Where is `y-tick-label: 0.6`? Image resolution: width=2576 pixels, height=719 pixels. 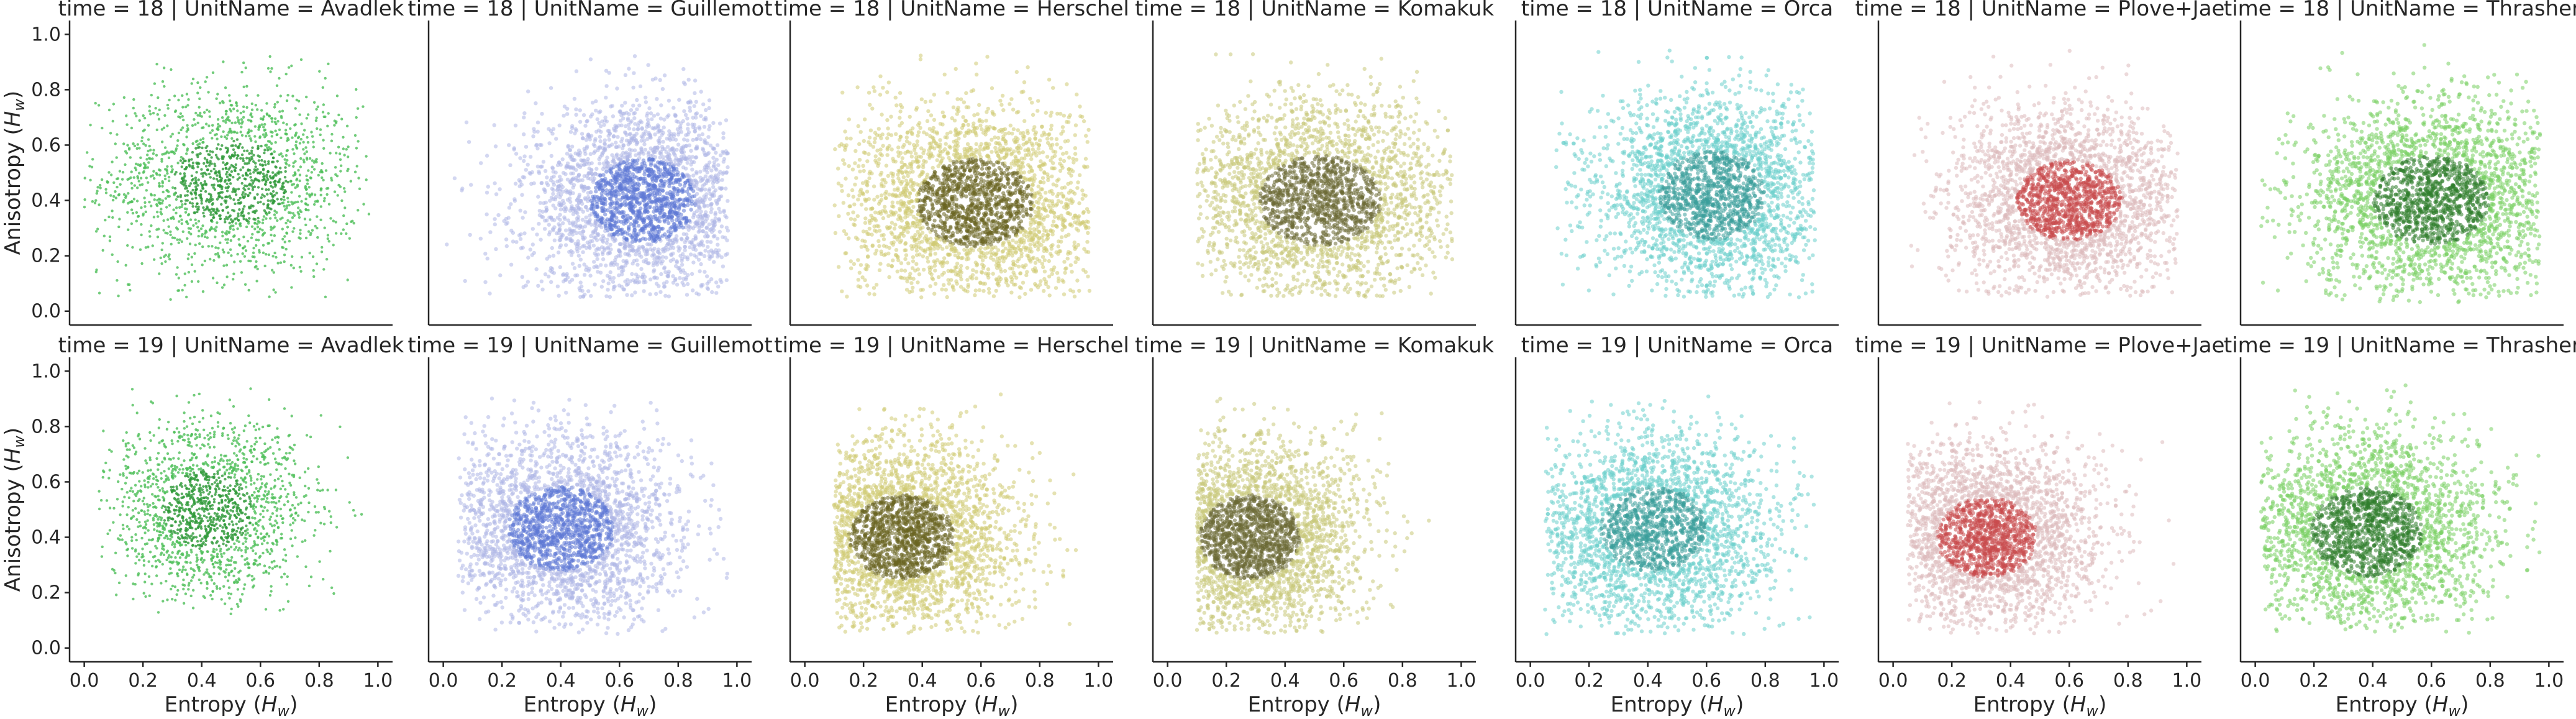 y-tick-label: 0.6 is located at coordinates (46, 145).